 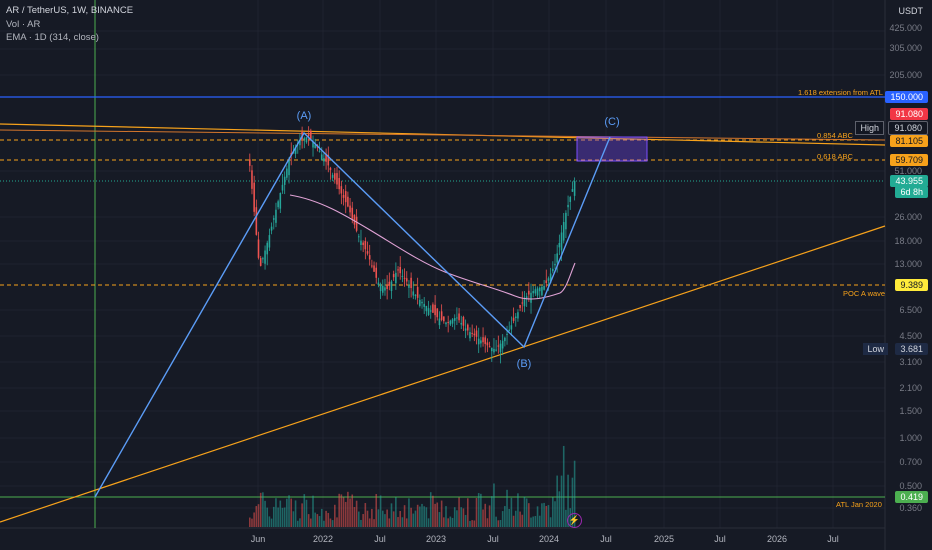 I want to click on fib-0618-note: 0.618 ABC, so click(x=835, y=156).